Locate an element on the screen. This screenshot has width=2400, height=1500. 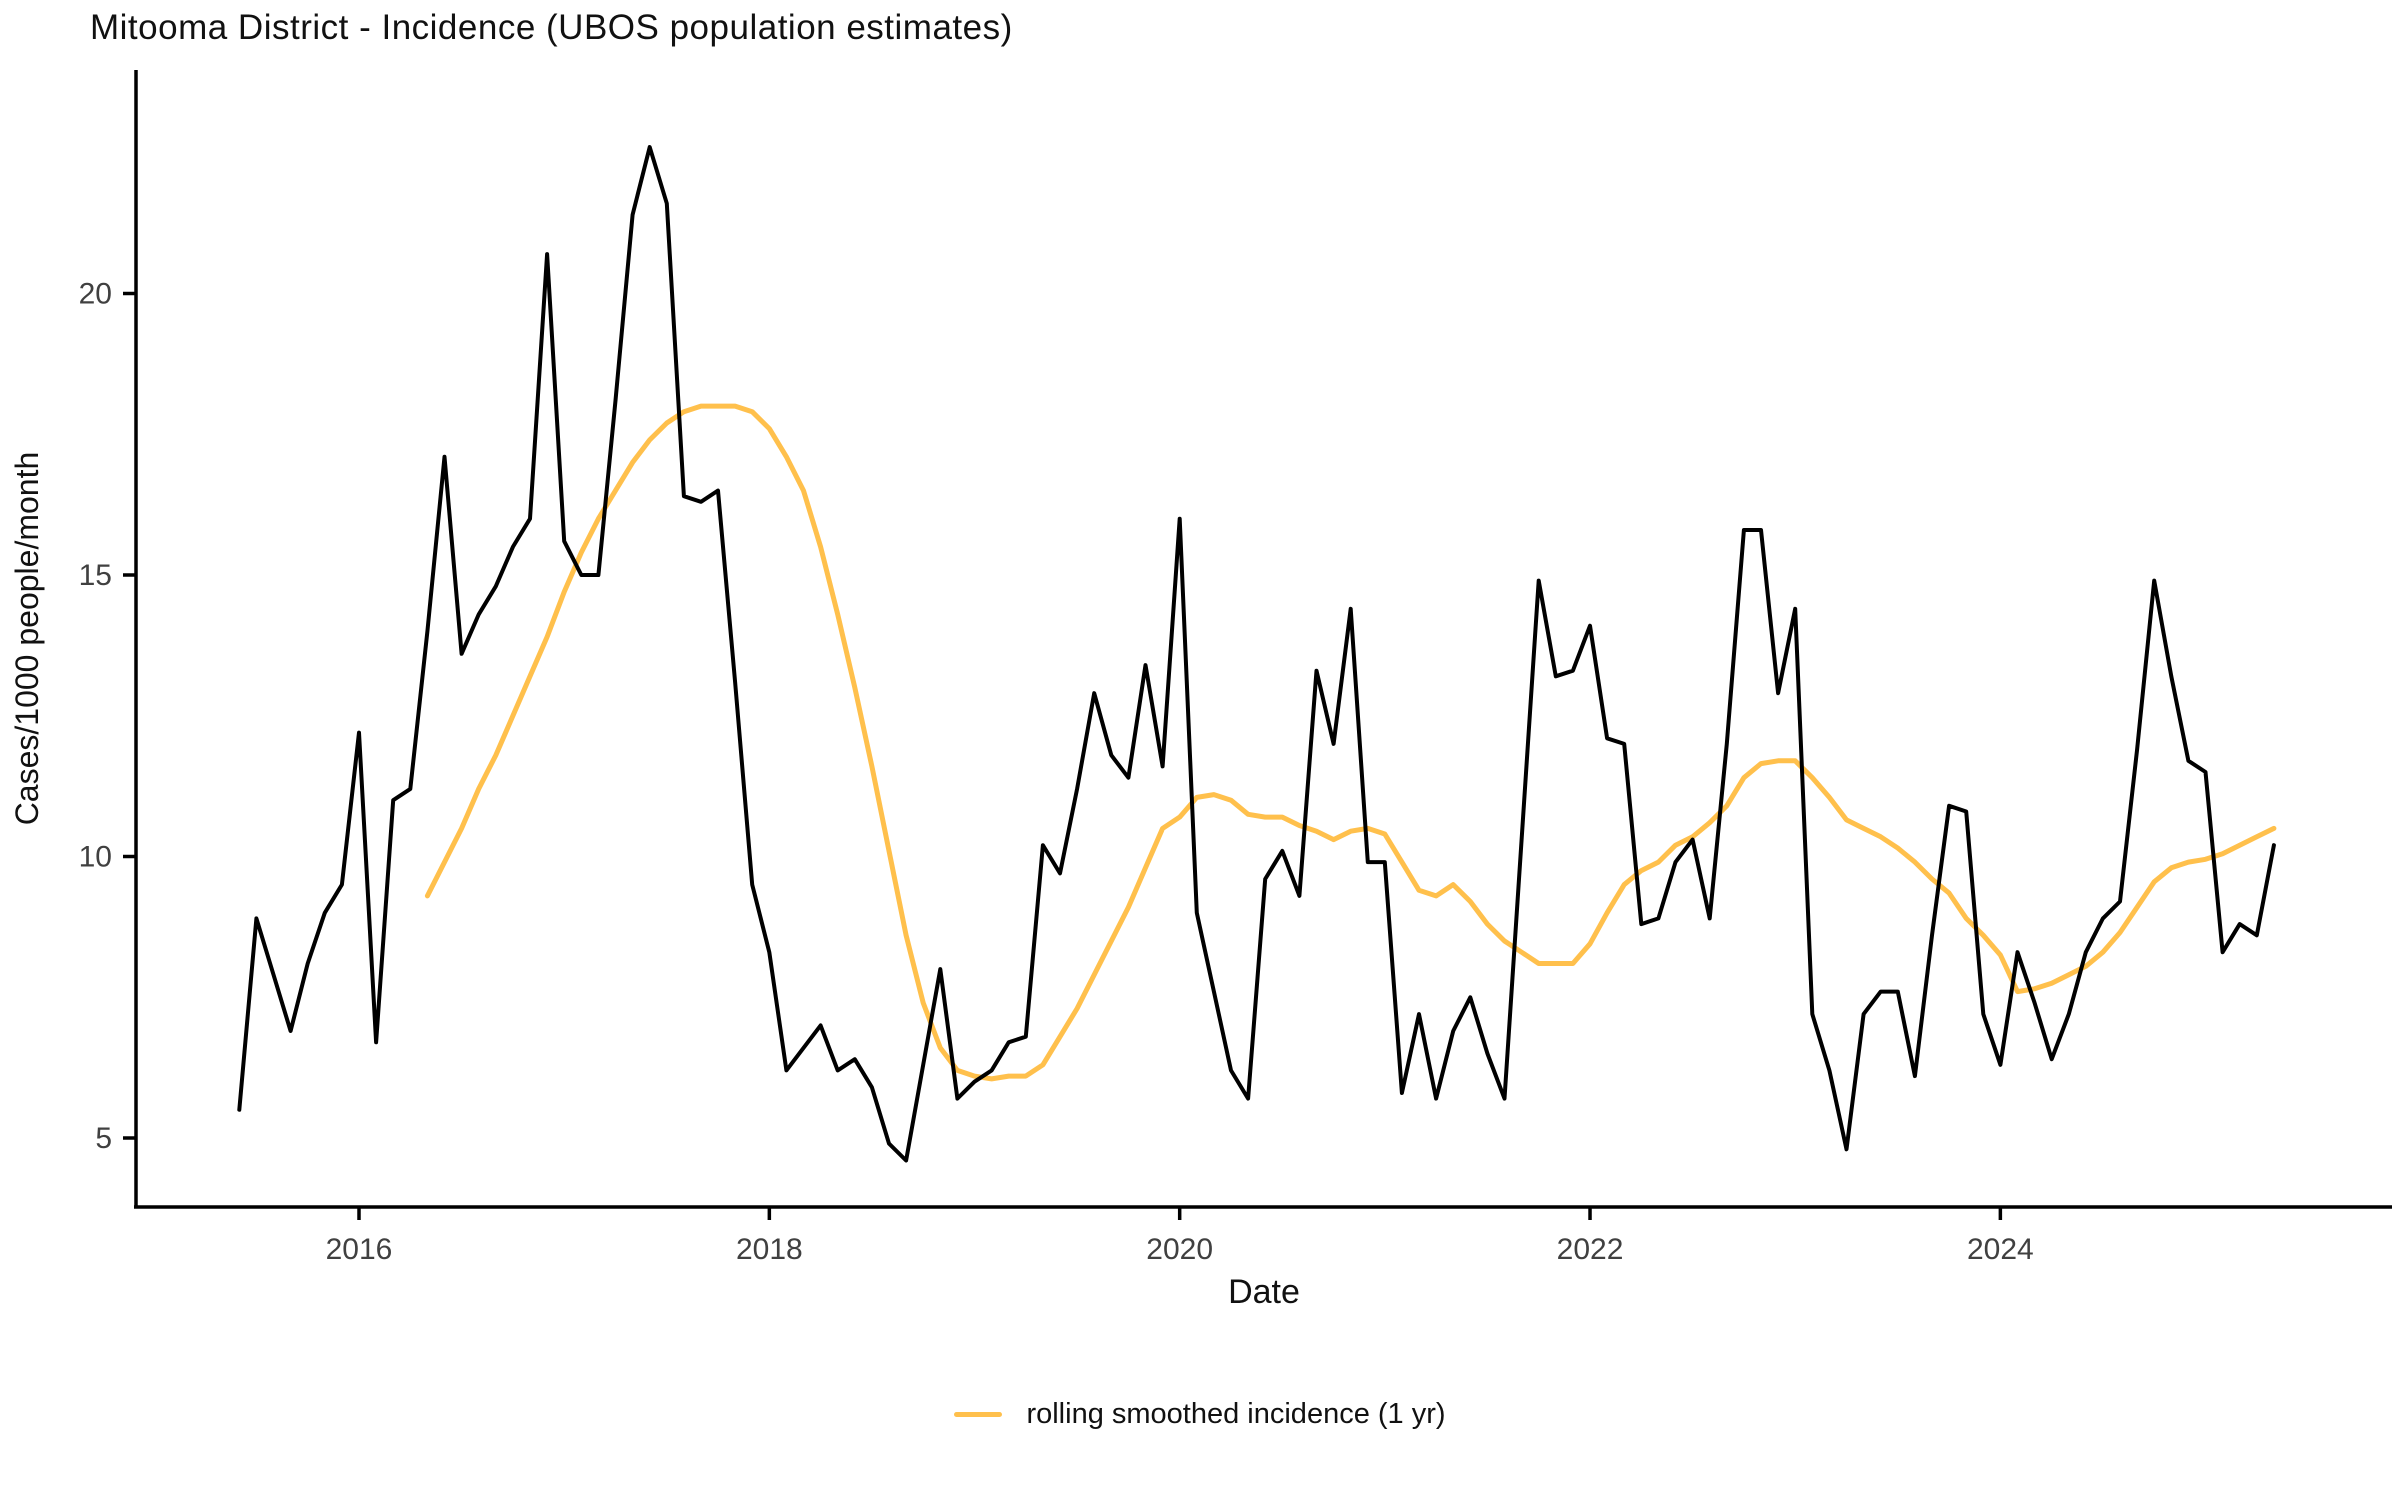
y-tick-label: 20 is located at coordinates (95, 294).